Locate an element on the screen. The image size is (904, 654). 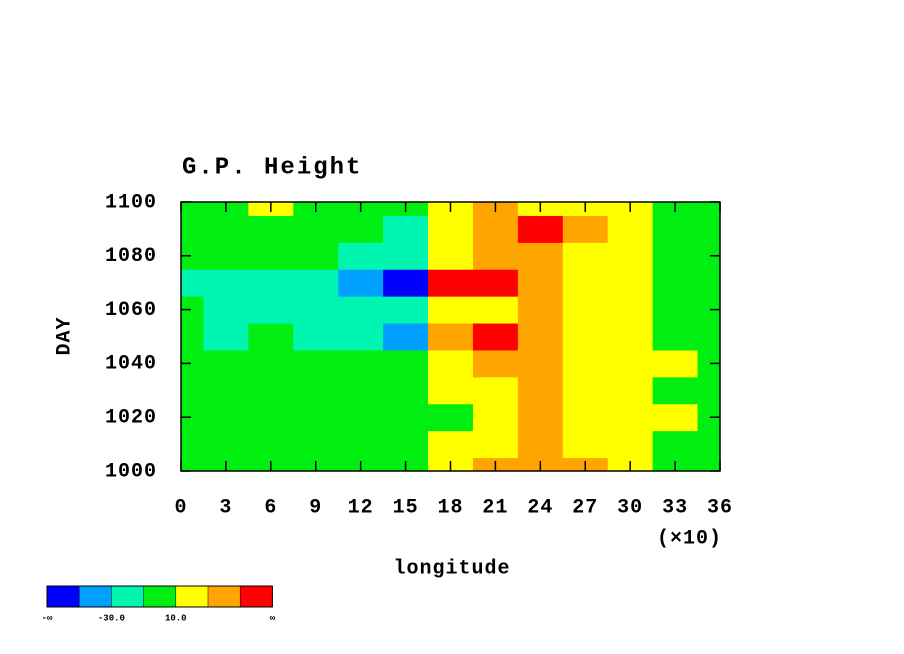
y-tick-label: 1040 is located at coordinates (131, 364).